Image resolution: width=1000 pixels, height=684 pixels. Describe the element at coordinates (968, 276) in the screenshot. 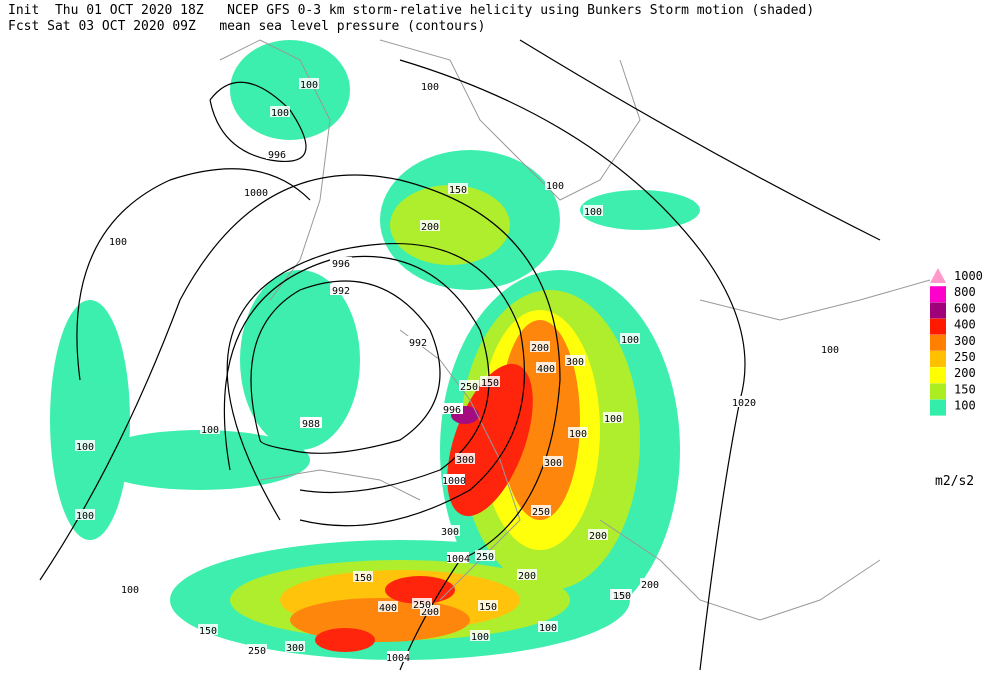

I see `legend-label: 1000` at that location.